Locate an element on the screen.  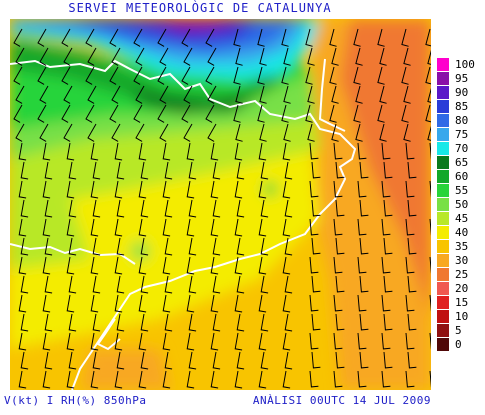
legend-label: 20 is located at coordinates (462, 288).